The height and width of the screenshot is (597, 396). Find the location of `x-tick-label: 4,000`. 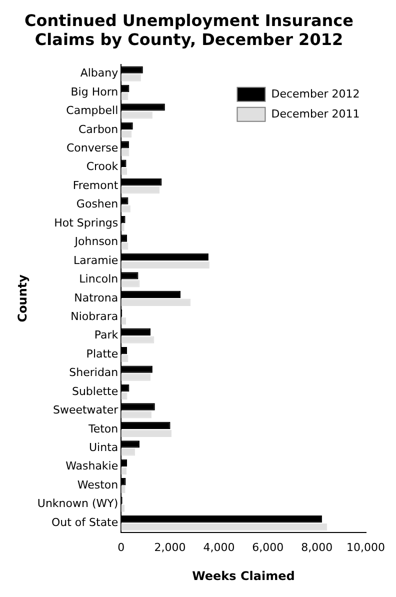

x-tick-label: 4,000 is located at coordinates (219, 547).